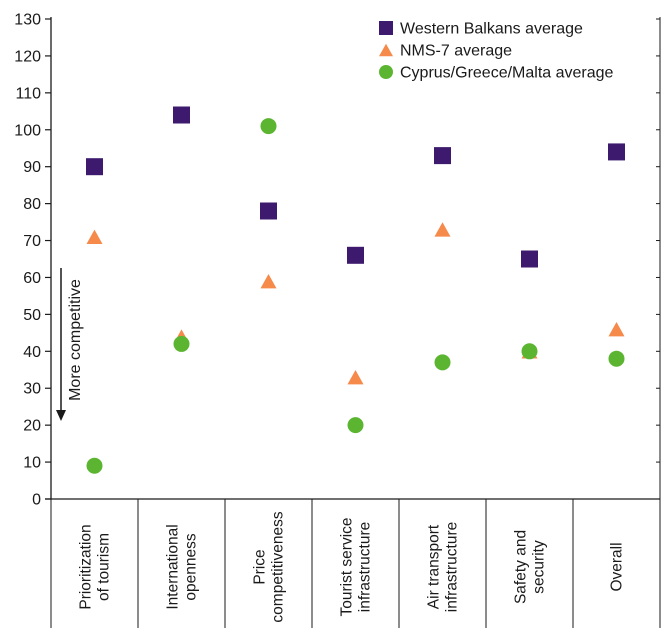 The width and height of the screenshot is (663, 639). What do you see at coordinates (32, 278) in the screenshot?
I see `y-tick-label-60: 60` at bounding box center [32, 278].